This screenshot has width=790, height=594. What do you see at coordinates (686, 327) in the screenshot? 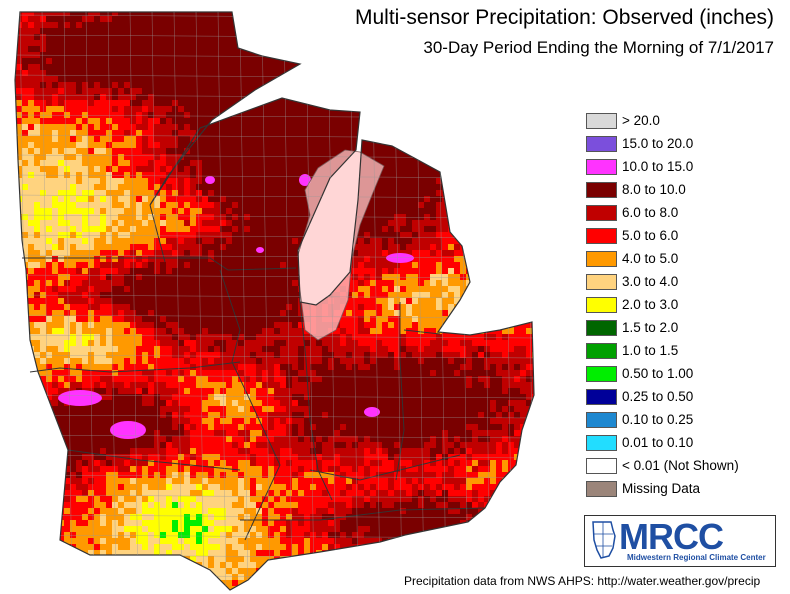
I see `legend-item: 1.5 to 2.0` at bounding box center [686, 327].